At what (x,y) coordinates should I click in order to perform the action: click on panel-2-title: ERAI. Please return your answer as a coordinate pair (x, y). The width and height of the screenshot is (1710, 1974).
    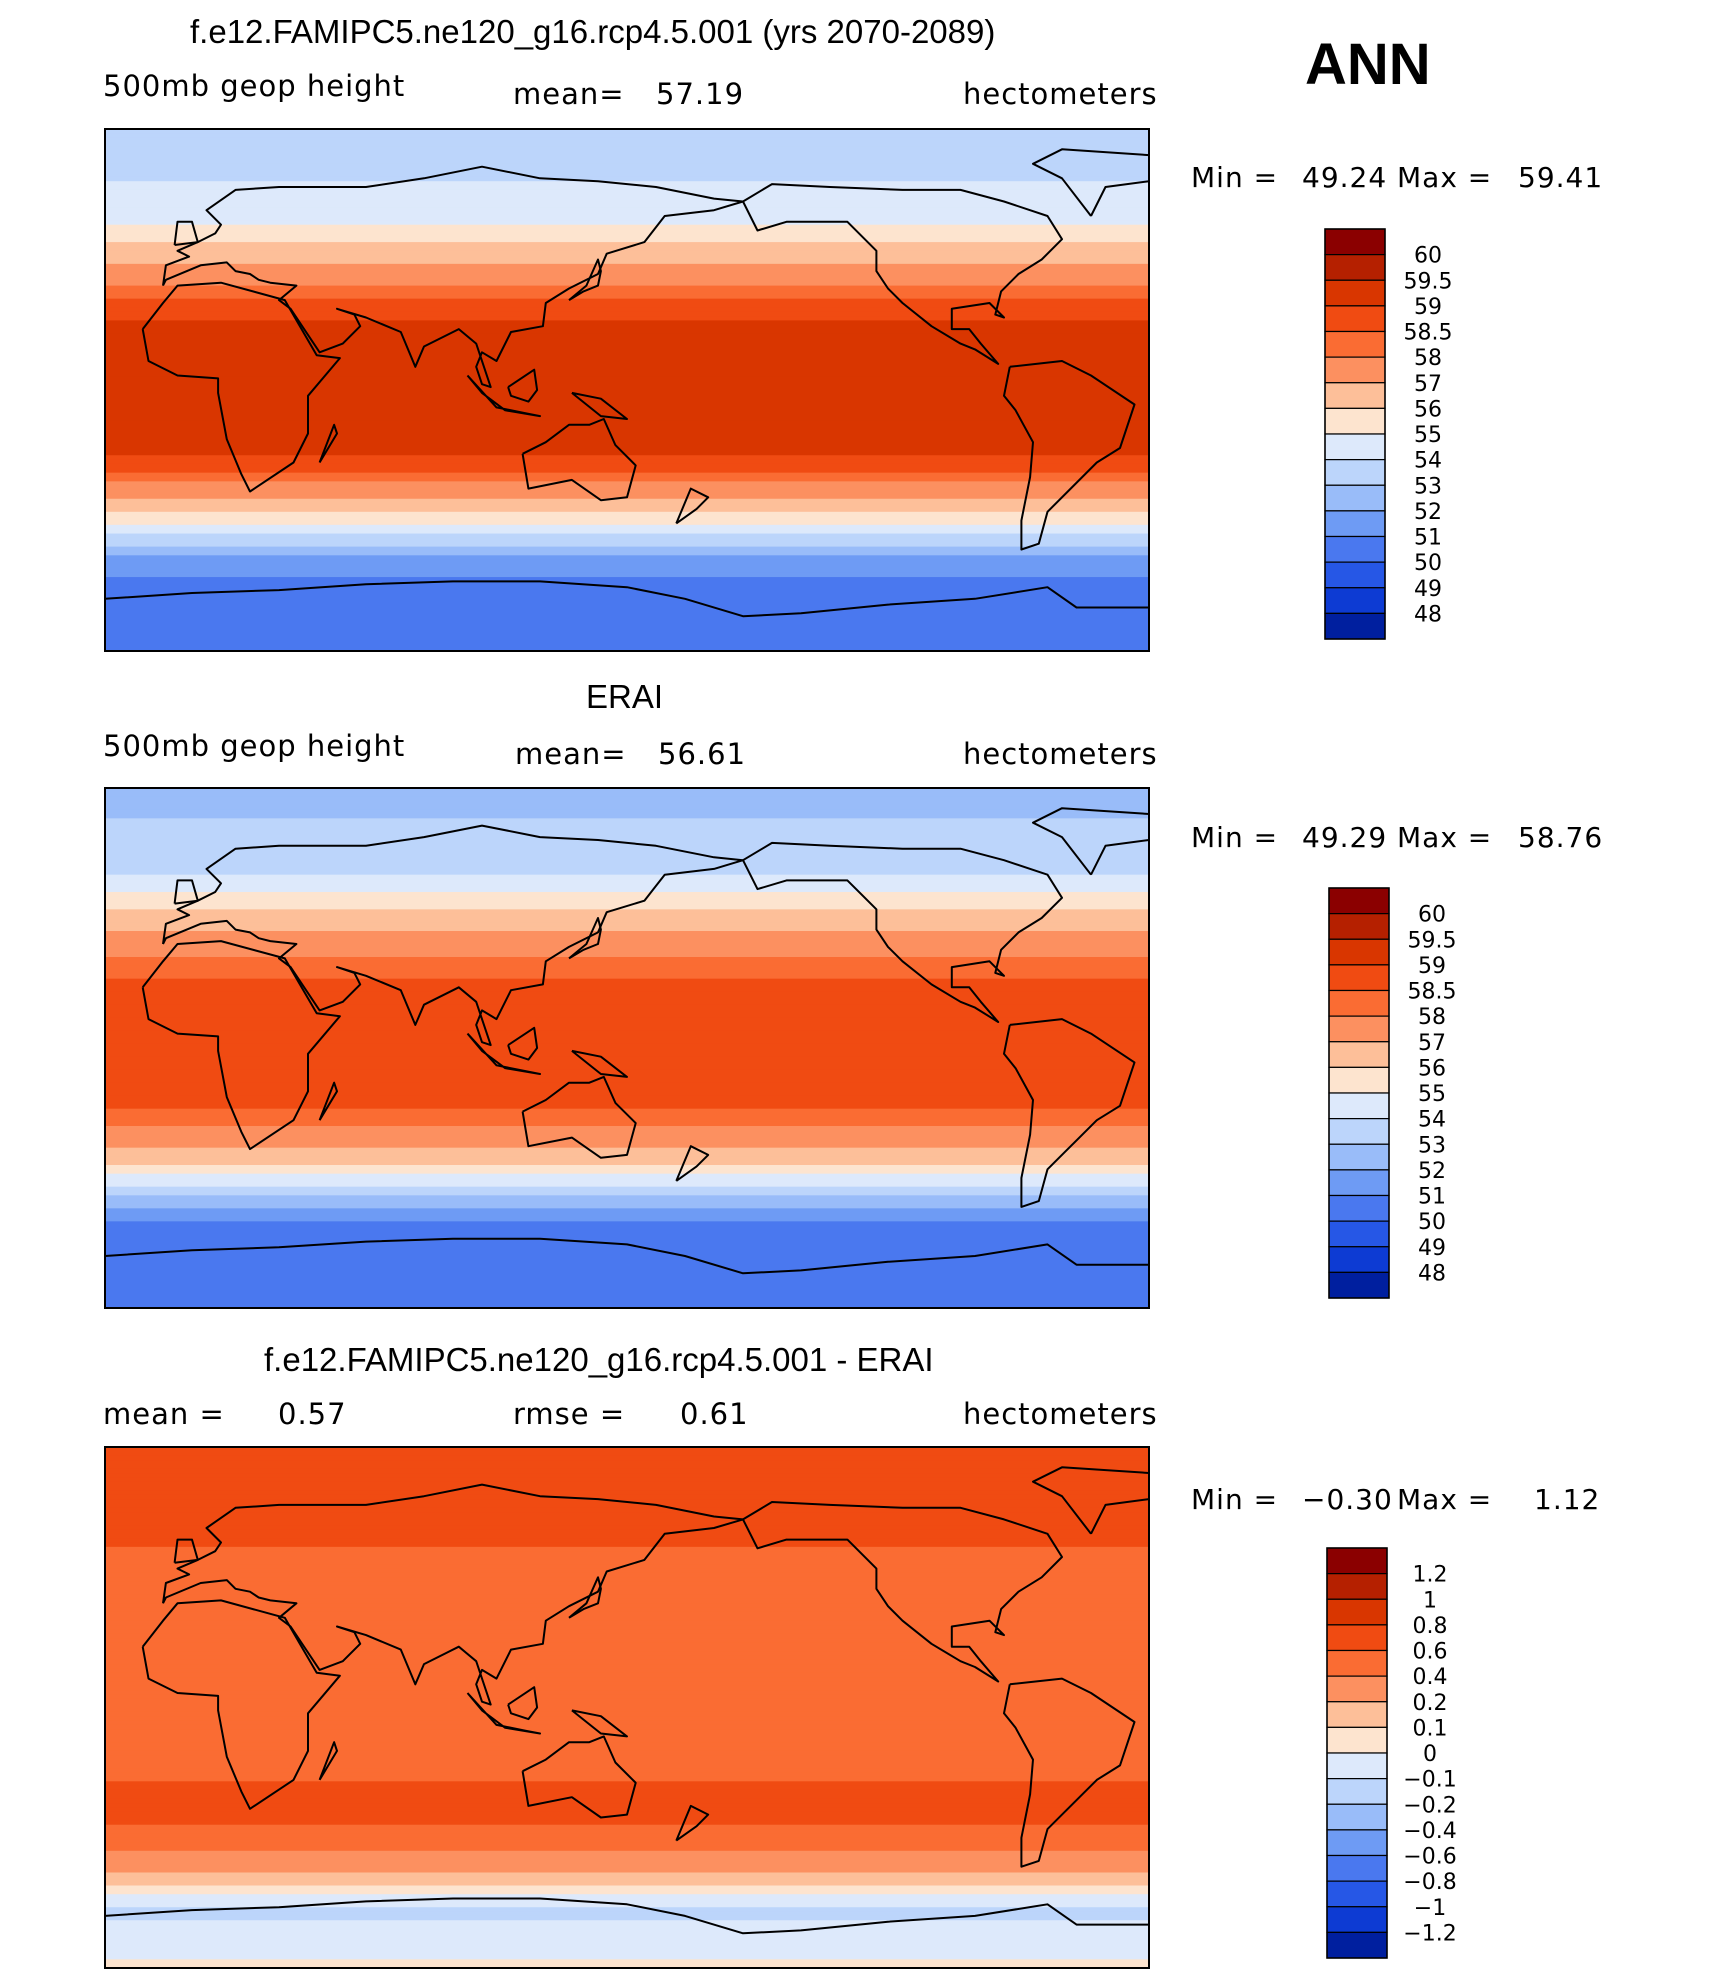
    Looking at the image, I should click on (625, 696).